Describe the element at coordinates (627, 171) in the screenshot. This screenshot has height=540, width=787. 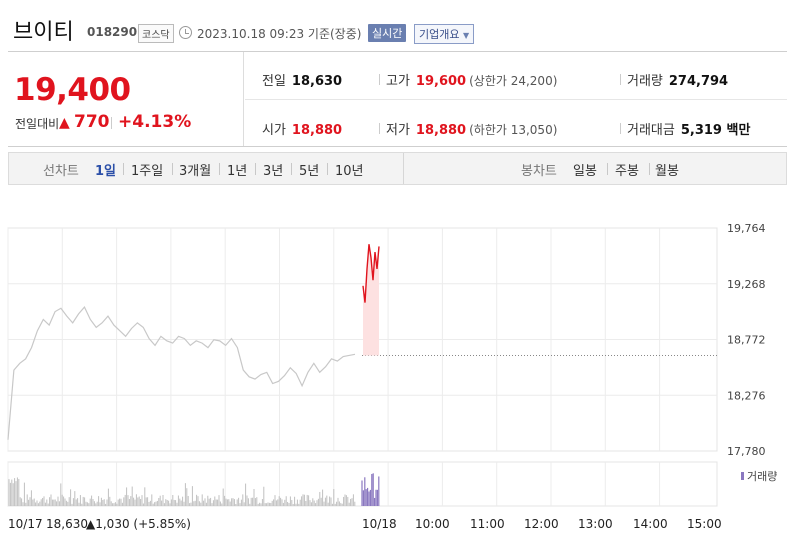
I see `tab-candle-weekly: 주봉` at that location.